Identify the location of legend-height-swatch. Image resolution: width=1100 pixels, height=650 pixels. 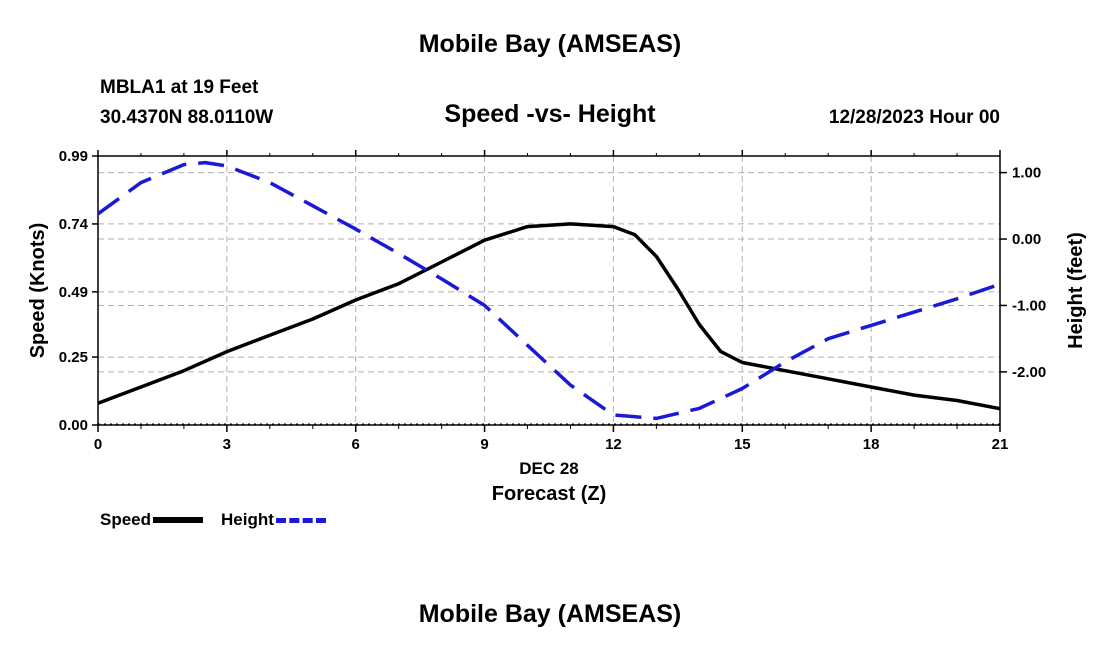
(300, 520).